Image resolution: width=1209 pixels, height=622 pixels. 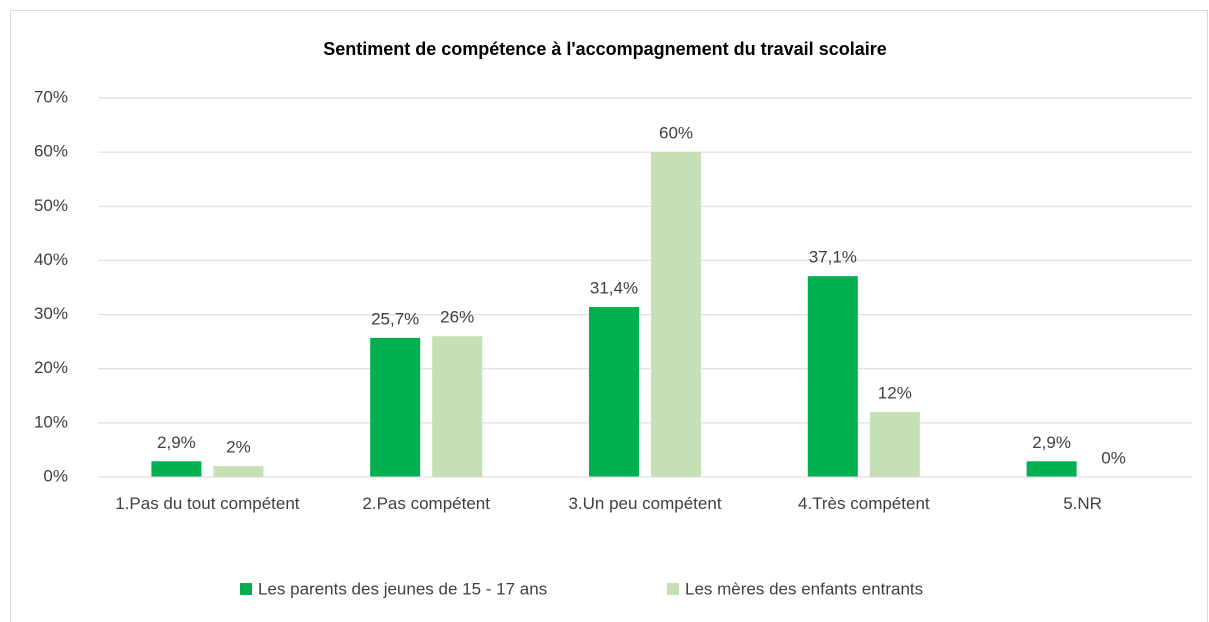 What do you see at coordinates (833, 257) in the screenshot?
I see `data-label: 37,1%` at bounding box center [833, 257].